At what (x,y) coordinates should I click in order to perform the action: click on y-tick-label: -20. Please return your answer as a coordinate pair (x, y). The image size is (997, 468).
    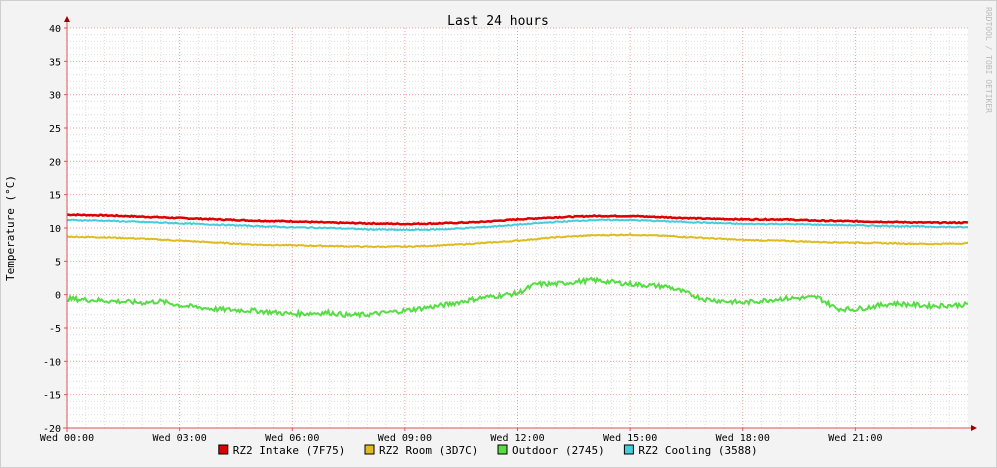
    Looking at the image, I should click on (52, 429).